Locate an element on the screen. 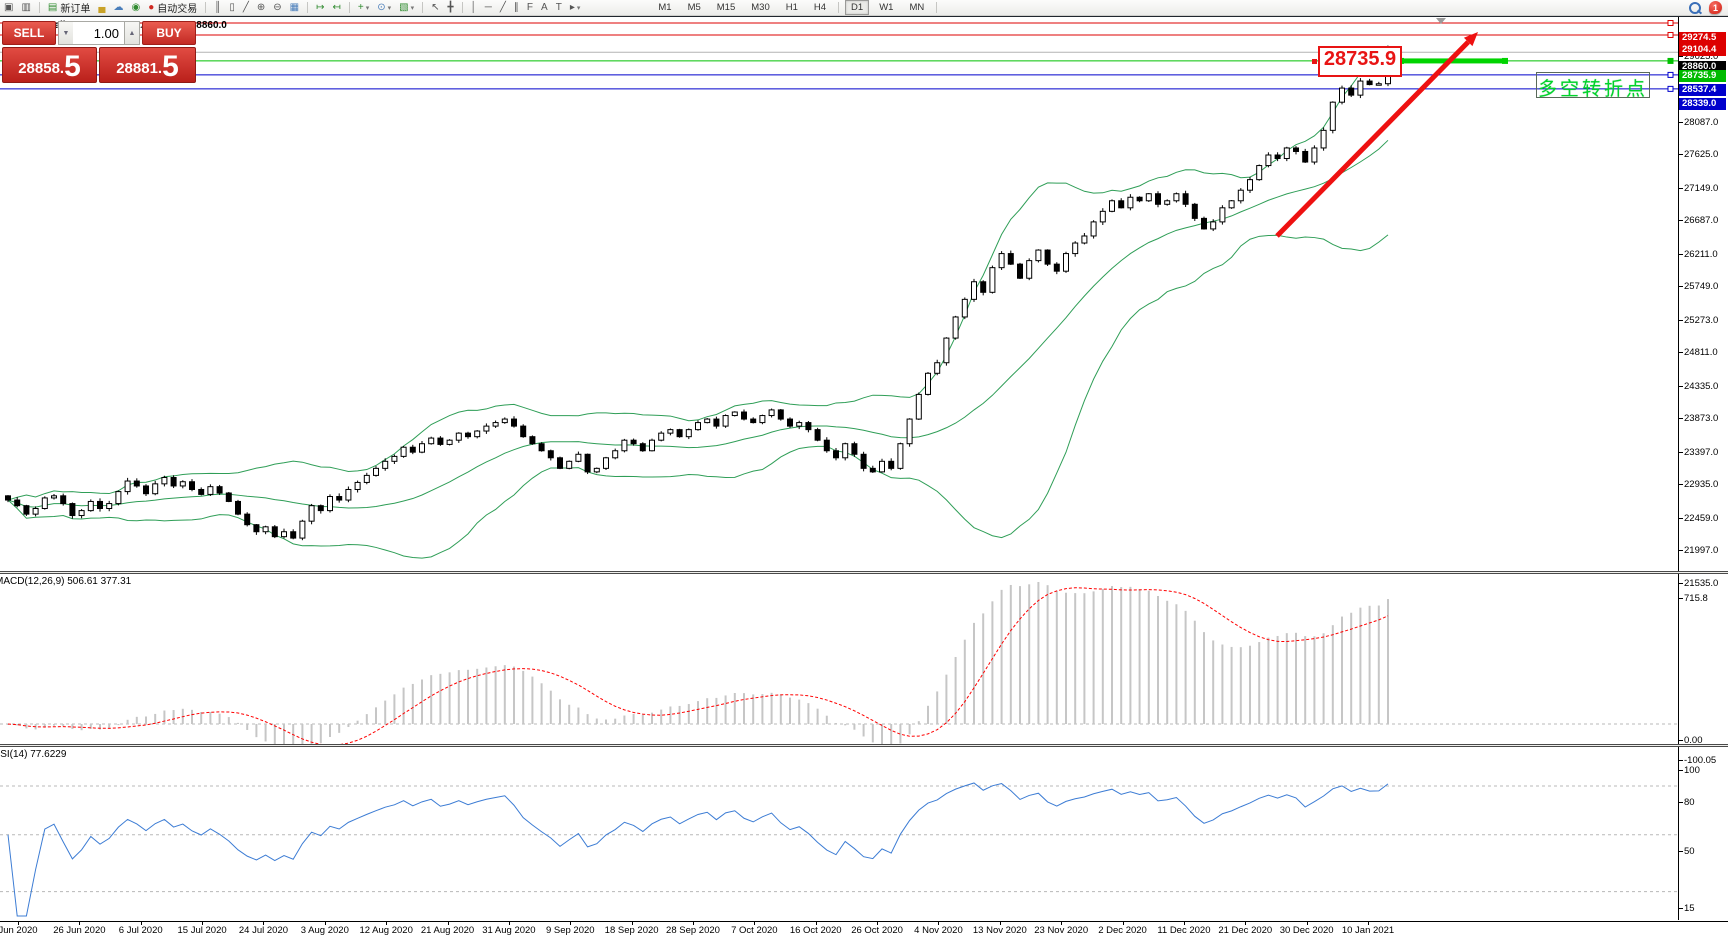  date-label: 15 Jul 2020 is located at coordinates (202, 930).